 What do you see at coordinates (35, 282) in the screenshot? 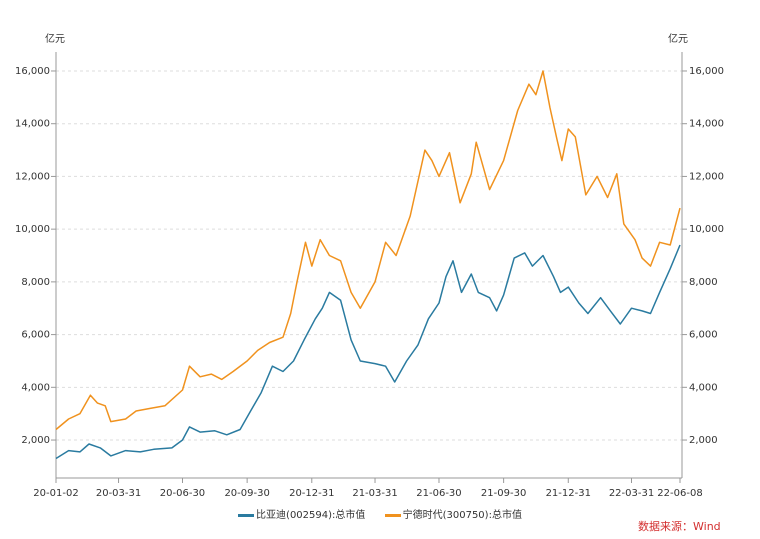
I see `y-tick-label-left: 8,000` at bounding box center [35, 282].